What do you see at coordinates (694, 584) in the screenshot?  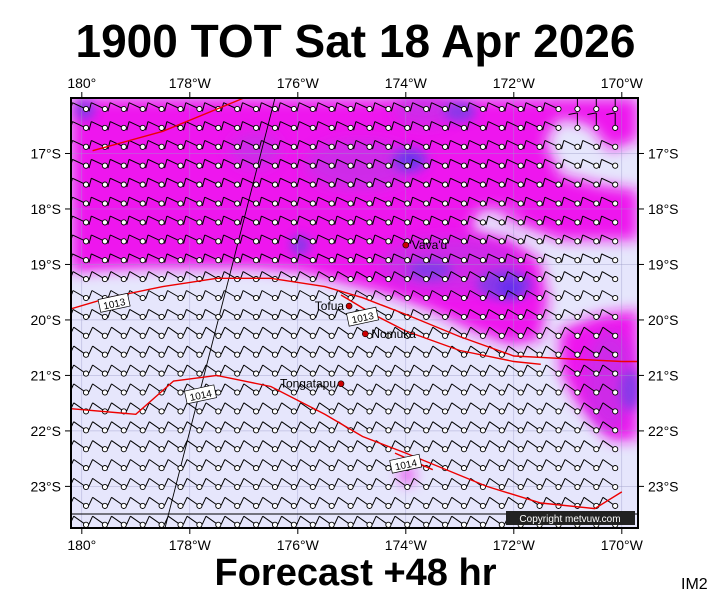 I see `image-code: IM2` at bounding box center [694, 584].